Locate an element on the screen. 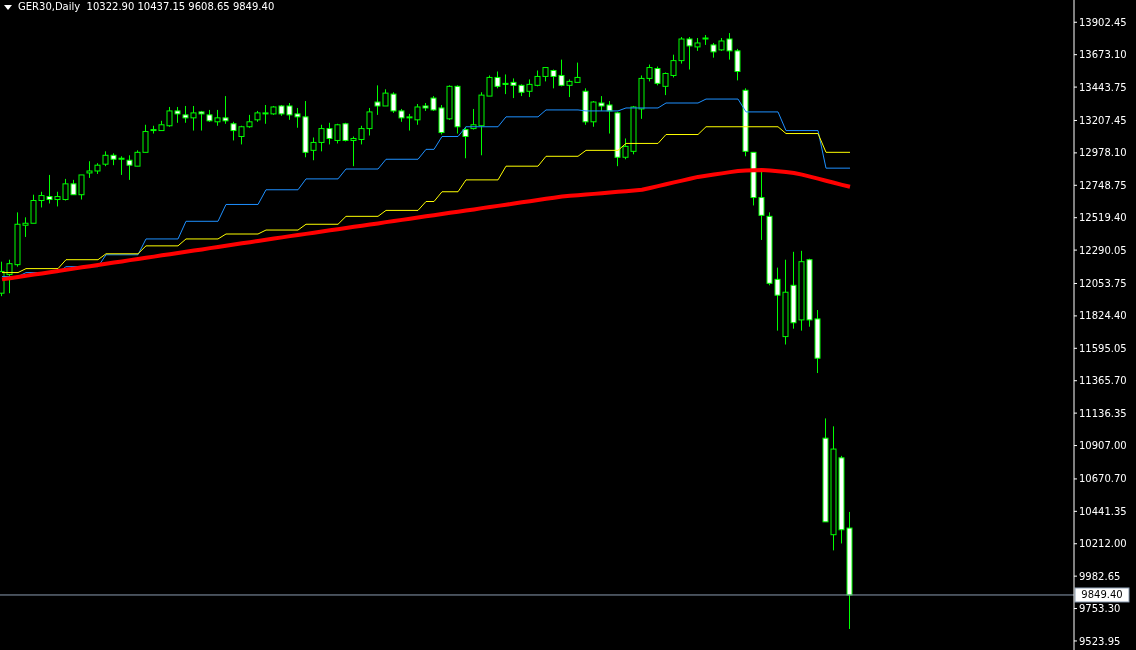 The image size is (1136, 650). y-tick-label: 12978.10 is located at coordinates (1103, 153).